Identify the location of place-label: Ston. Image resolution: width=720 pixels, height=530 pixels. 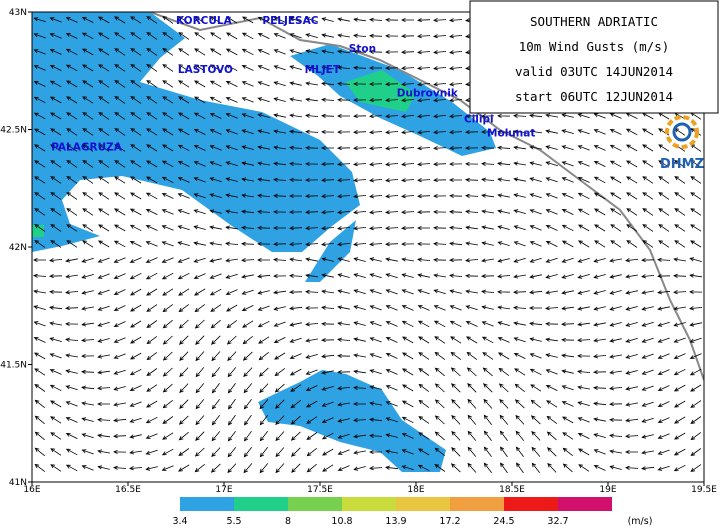
(362, 49).